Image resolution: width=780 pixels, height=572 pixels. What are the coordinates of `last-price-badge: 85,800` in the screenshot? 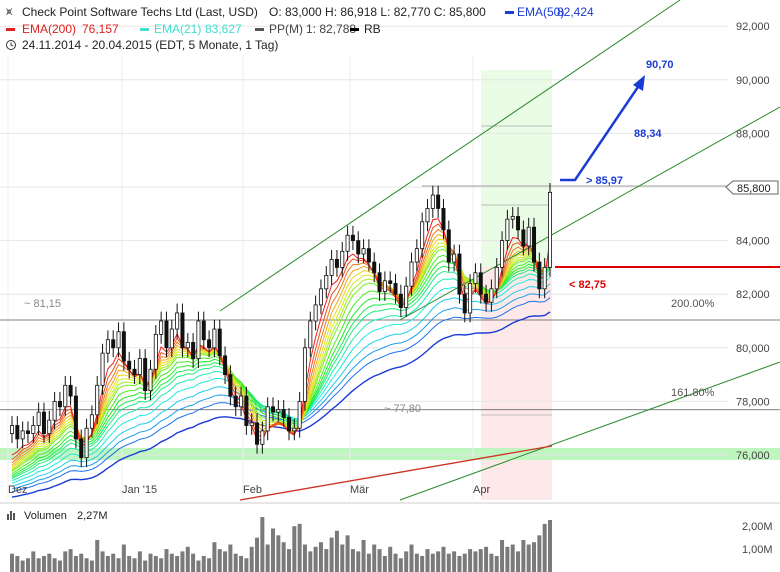 It's located at (752, 187).